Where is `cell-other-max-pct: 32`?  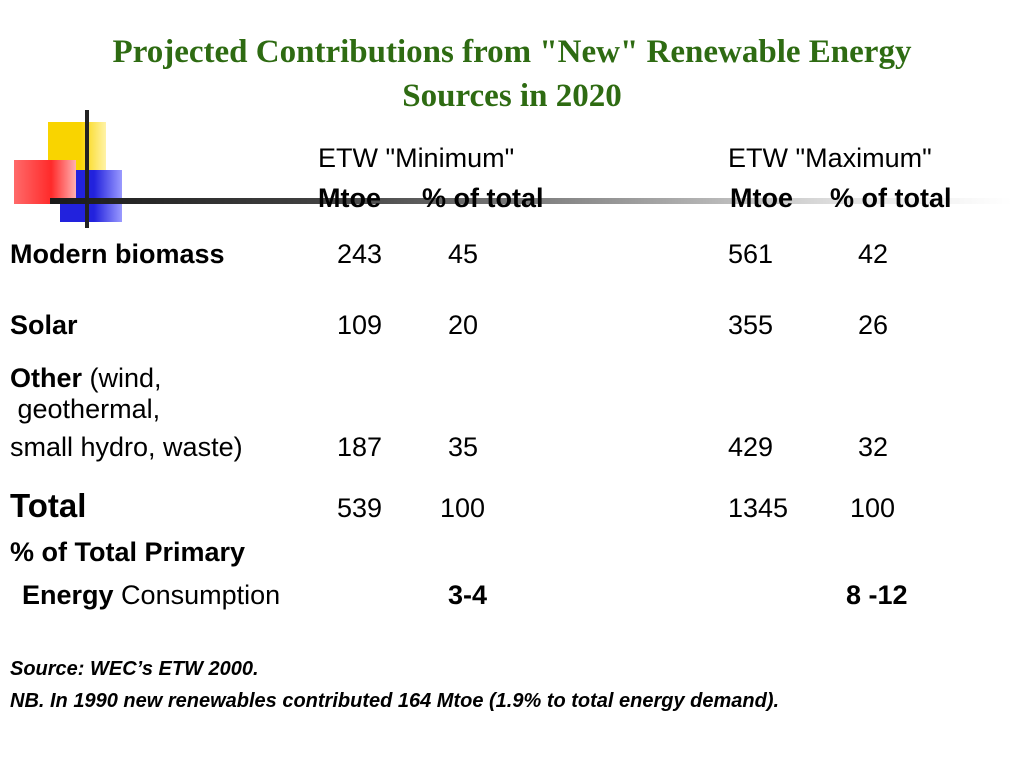 cell-other-max-pct: 32 is located at coordinates (873, 447).